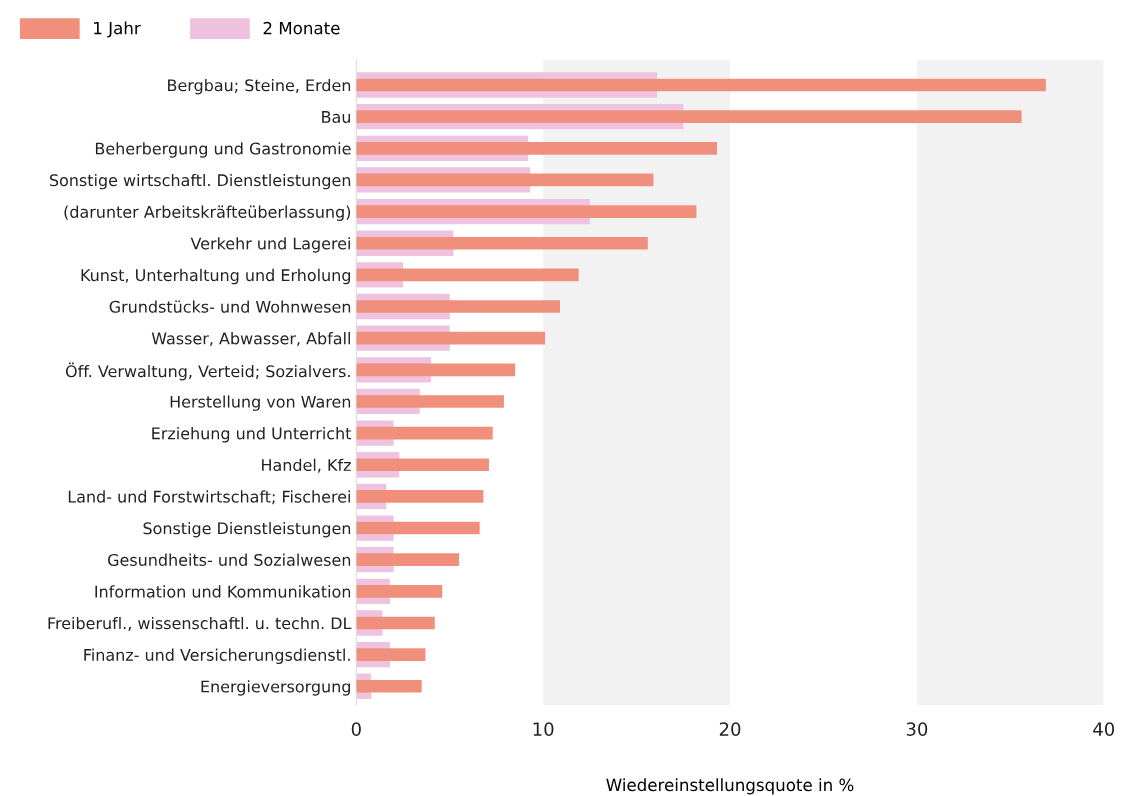 The image size is (1124, 796). What do you see at coordinates (247, 529) in the screenshot?
I see `y-tick-label: Sonstige Dienstleistungen` at bounding box center [247, 529].